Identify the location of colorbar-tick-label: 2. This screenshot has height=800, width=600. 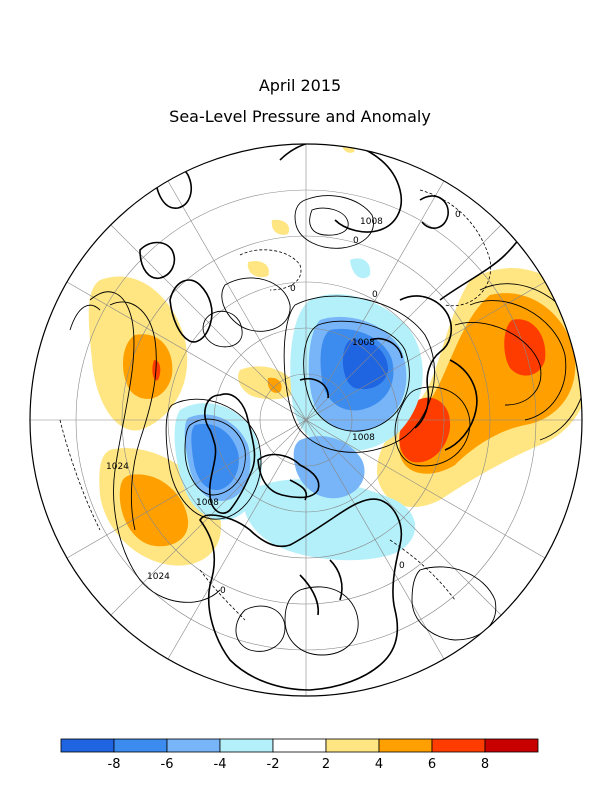
(326, 764).